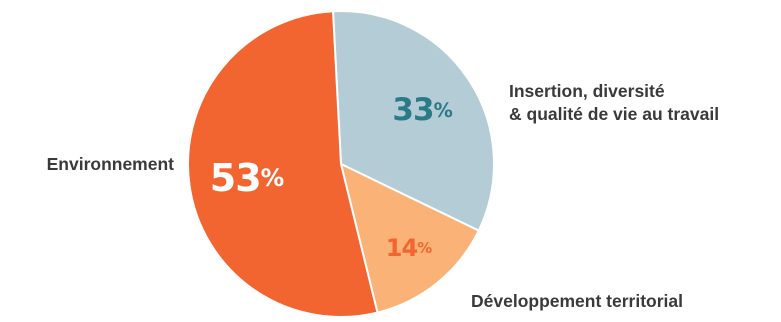 The width and height of the screenshot is (781, 322). I want to click on slice-value-label-environnement: 53%, so click(247, 178).